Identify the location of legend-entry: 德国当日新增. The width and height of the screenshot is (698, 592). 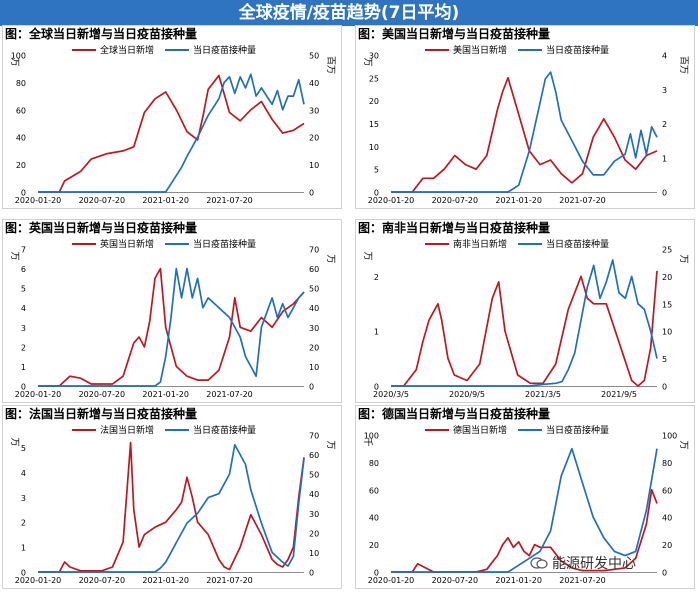
(480, 430).